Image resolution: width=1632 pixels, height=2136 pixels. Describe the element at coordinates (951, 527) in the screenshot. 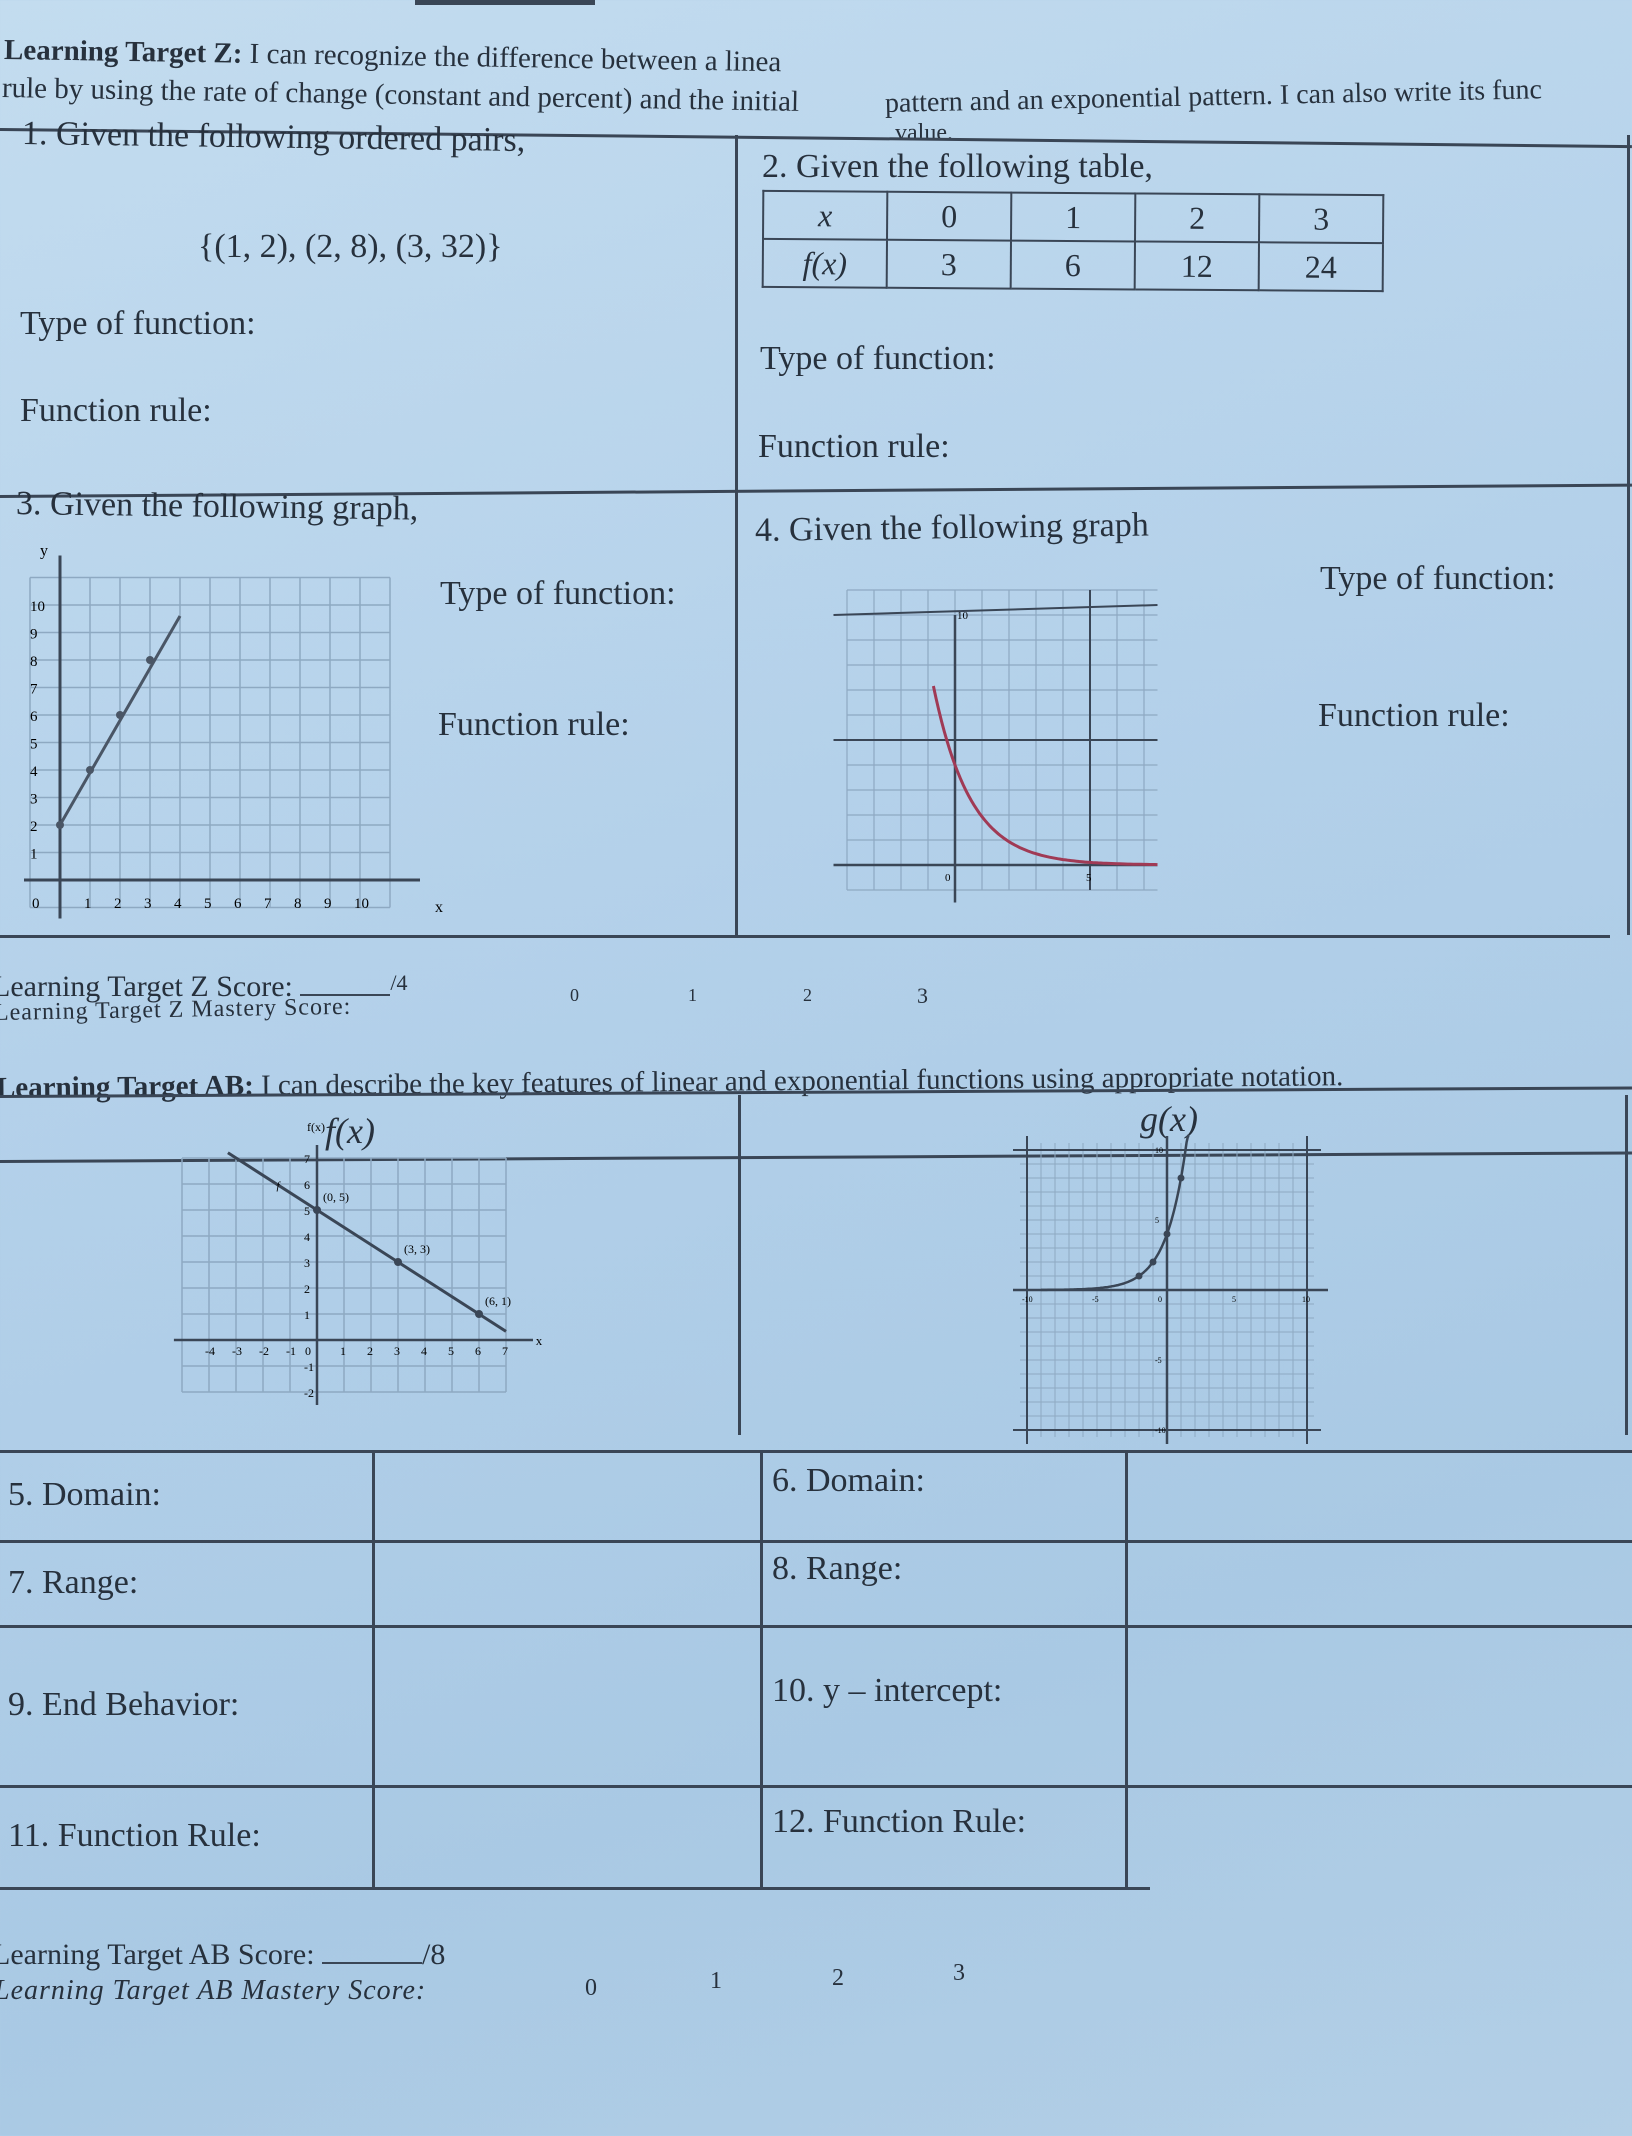

I see `q4-prompt: 4. Given the following graph` at that location.